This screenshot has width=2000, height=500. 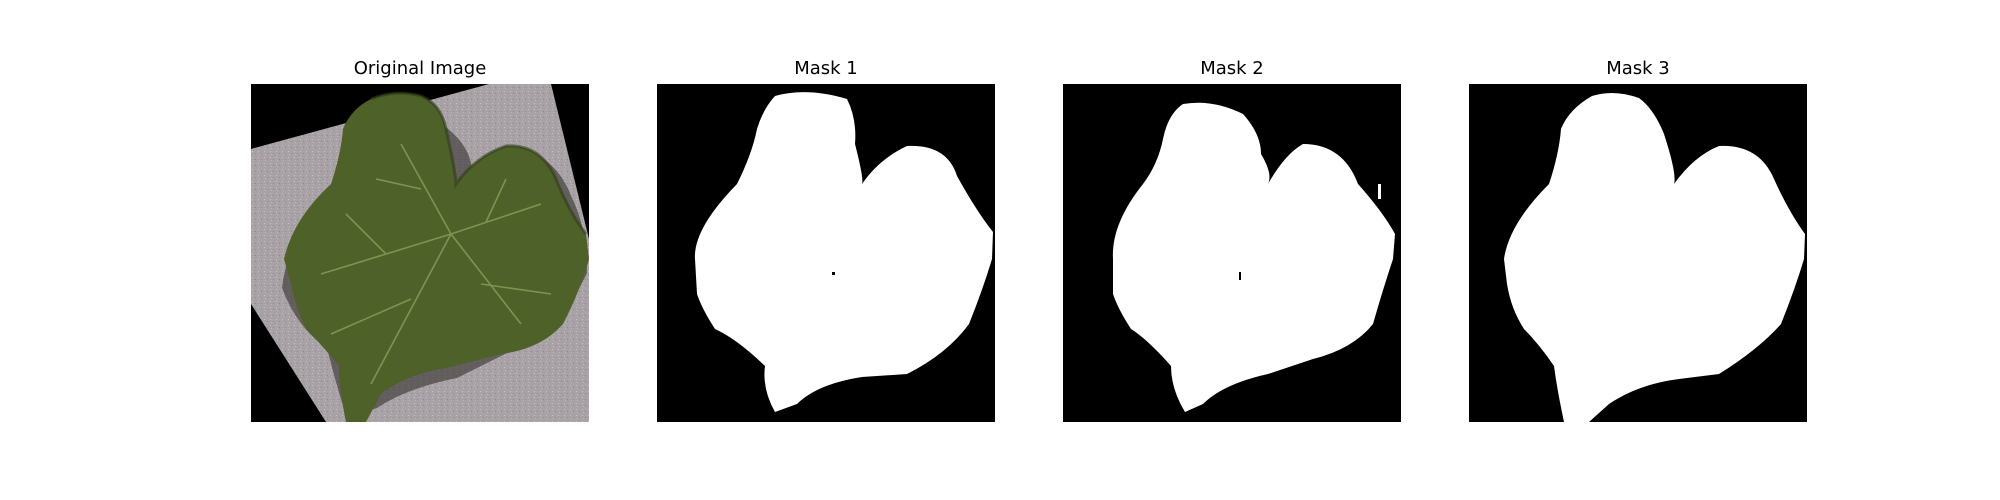 I want to click on panel-title: Mask 1, so click(x=826, y=68).